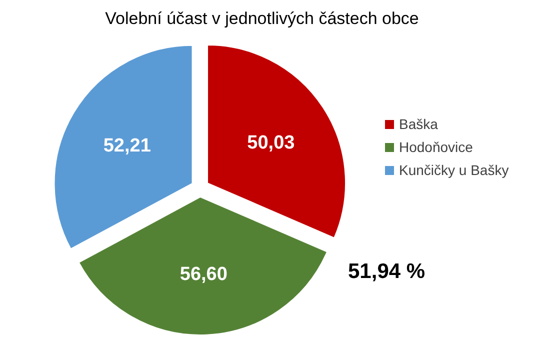 The height and width of the screenshot is (342, 546). Describe the element at coordinates (436, 147) in the screenshot. I see `legend-label: Hodoňovice` at that location.